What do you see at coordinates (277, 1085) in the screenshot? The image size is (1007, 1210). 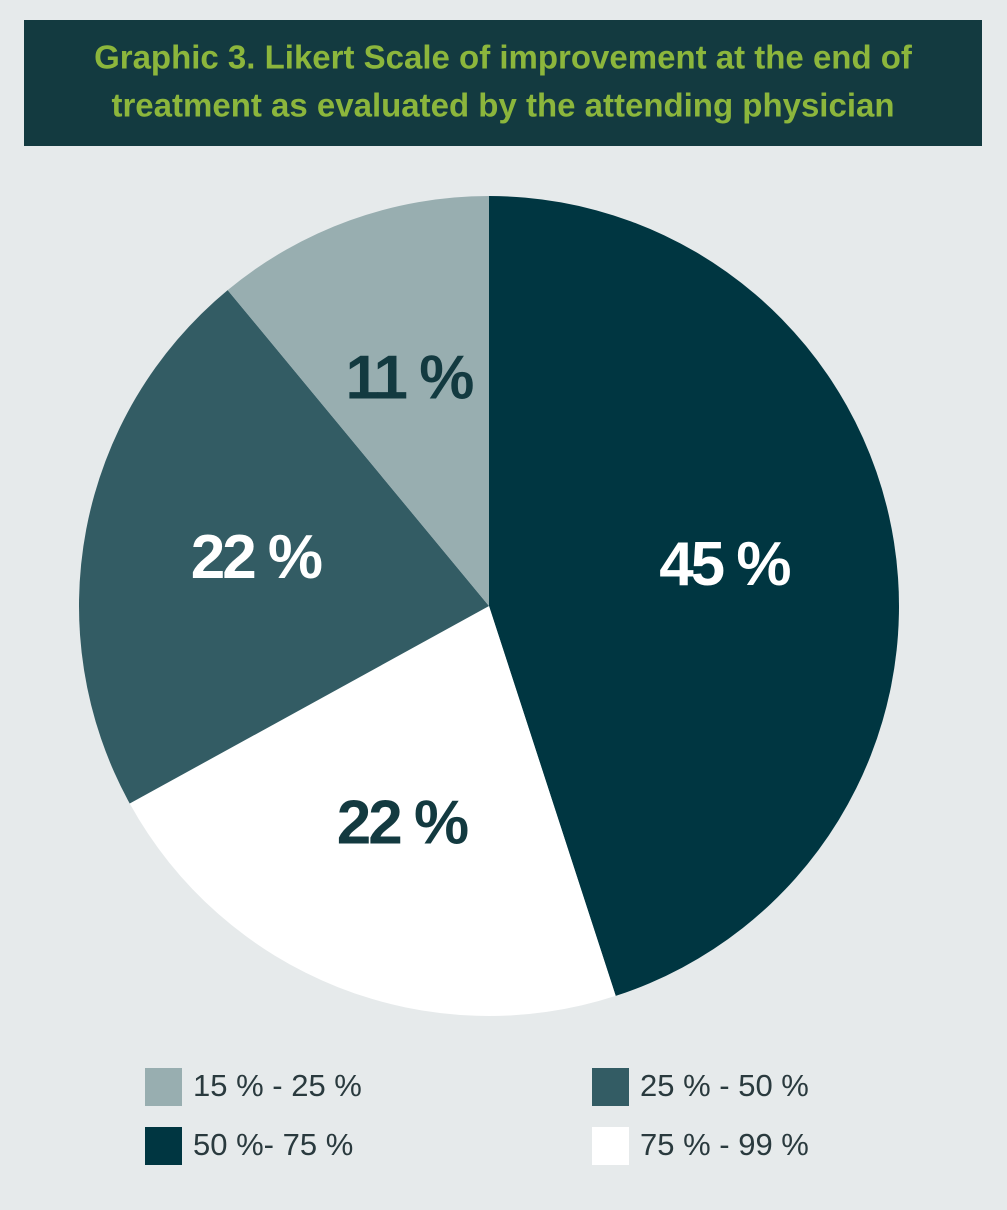 I see `legend-label: 15 % - 25 %` at bounding box center [277, 1085].